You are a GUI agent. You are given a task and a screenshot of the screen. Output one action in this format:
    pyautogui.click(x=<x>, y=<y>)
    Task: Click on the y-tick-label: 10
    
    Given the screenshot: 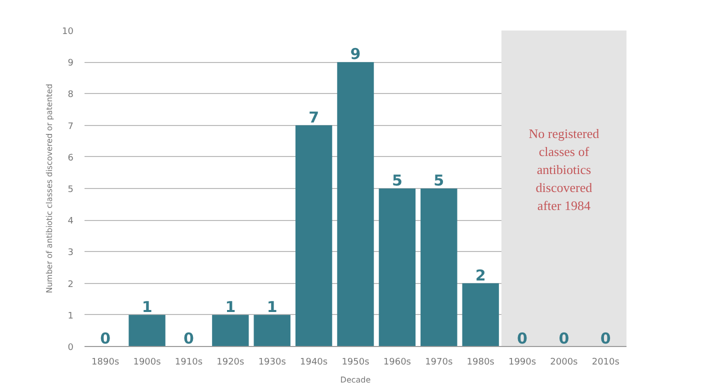 What is the action you would take?
    pyautogui.click(x=68, y=32)
    